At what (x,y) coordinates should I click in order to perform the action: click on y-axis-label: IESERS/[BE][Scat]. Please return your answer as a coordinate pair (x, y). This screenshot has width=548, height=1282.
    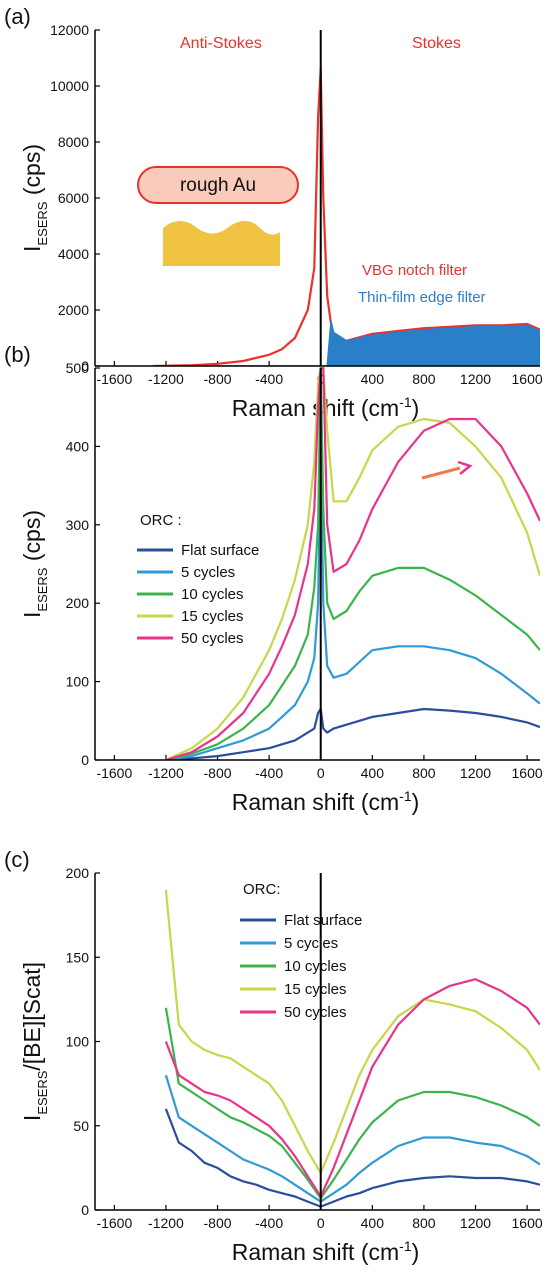
    Looking at the image, I should click on (34, 1041).